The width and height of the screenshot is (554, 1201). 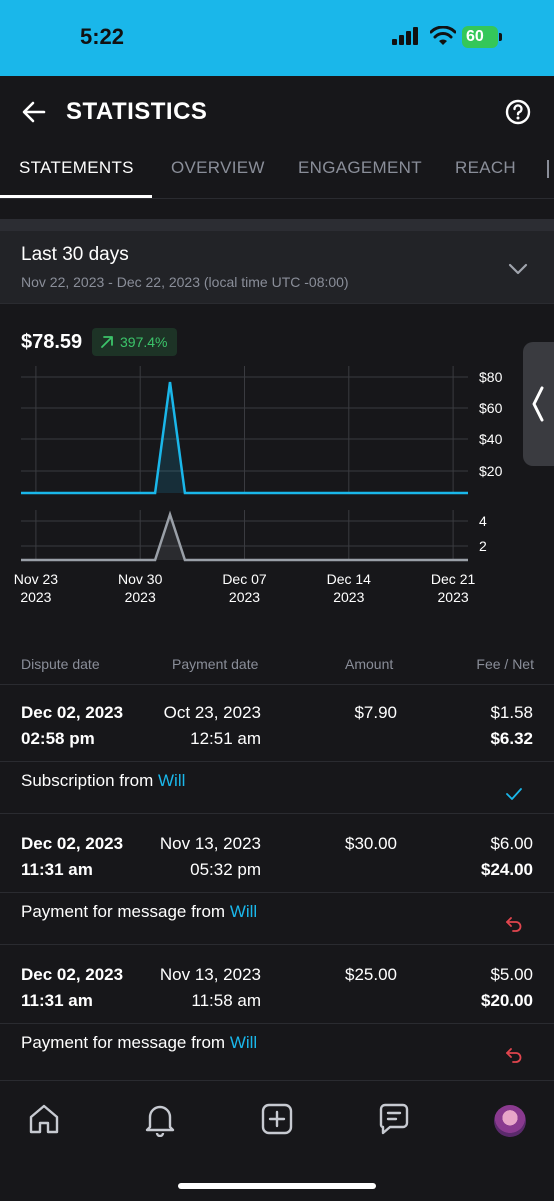 I want to click on arrow-up-right-icon, so click(x=107, y=342).